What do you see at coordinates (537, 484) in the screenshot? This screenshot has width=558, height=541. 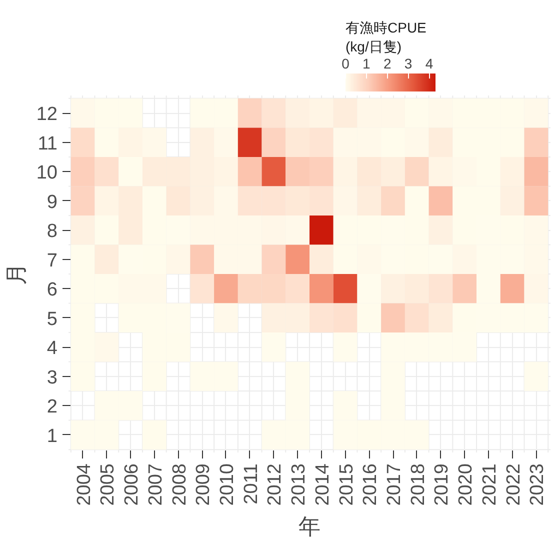 I see `x-tick-label: 2023` at bounding box center [537, 484].